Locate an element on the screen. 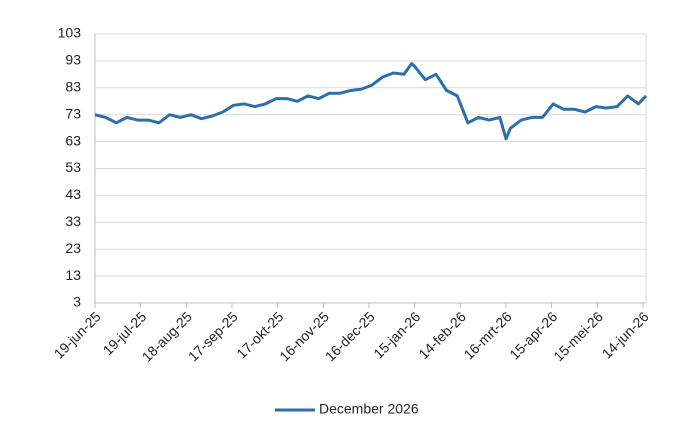 The image size is (700, 430). y-tick-label: 33 is located at coordinates (73, 221).